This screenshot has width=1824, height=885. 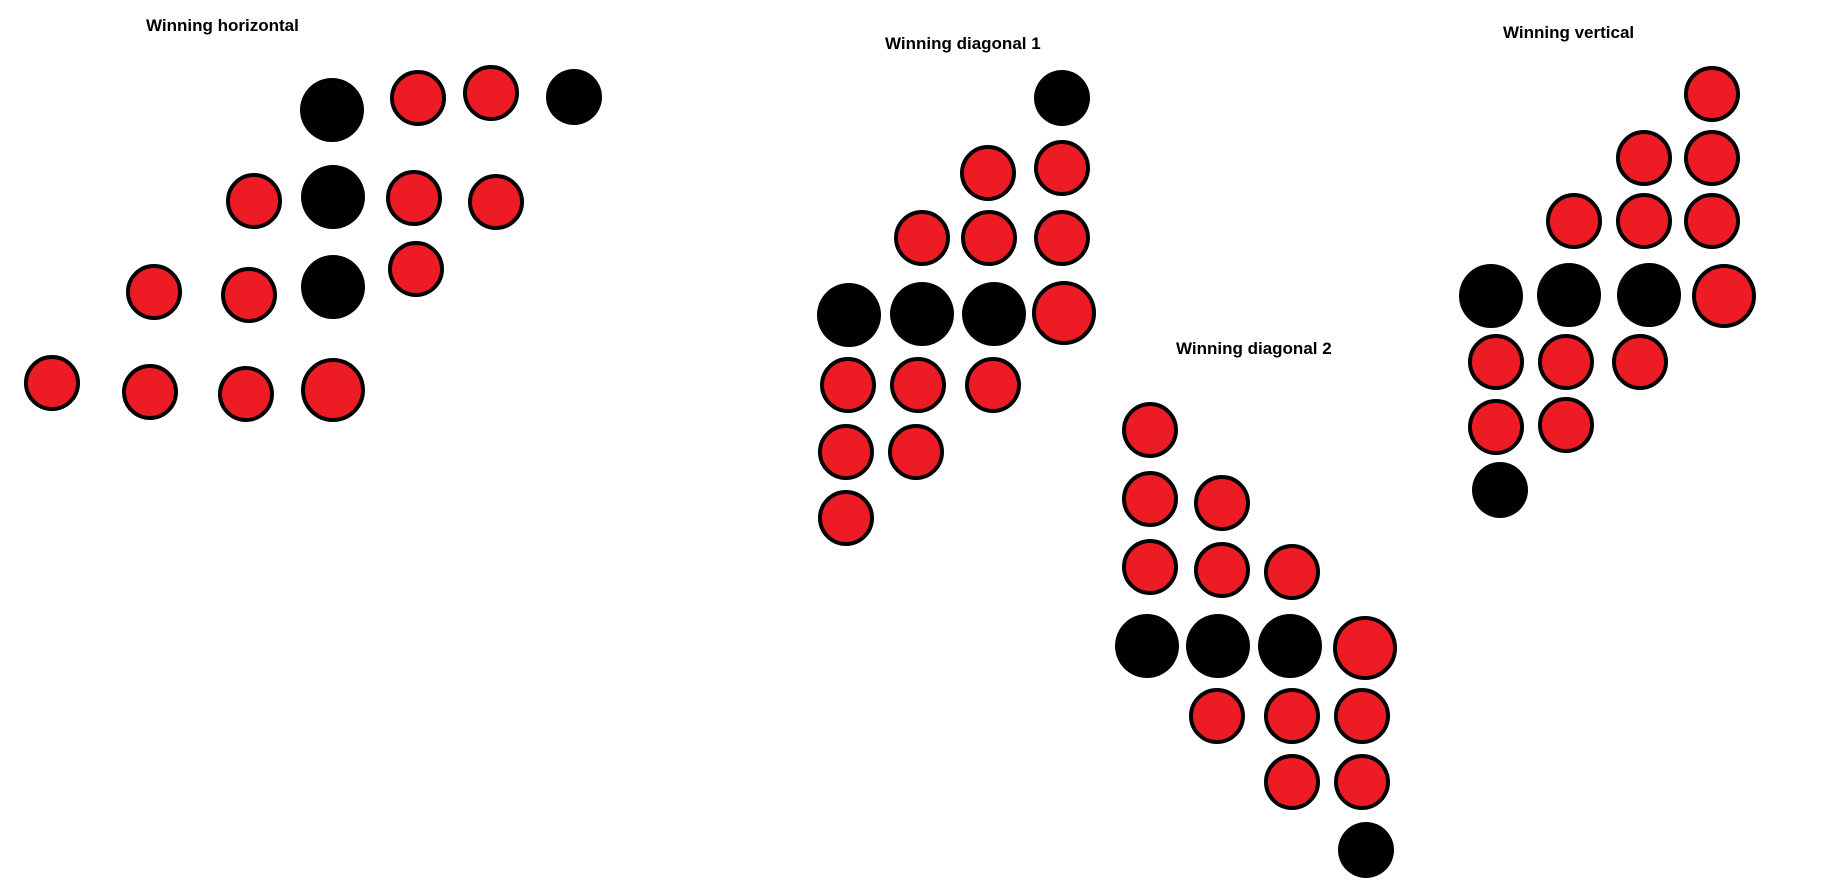 What do you see at coordinates (1569, 32) in the screenshot?
I see `title-winning-vertical: Winning vertical` at bounding box center [1569, 32].